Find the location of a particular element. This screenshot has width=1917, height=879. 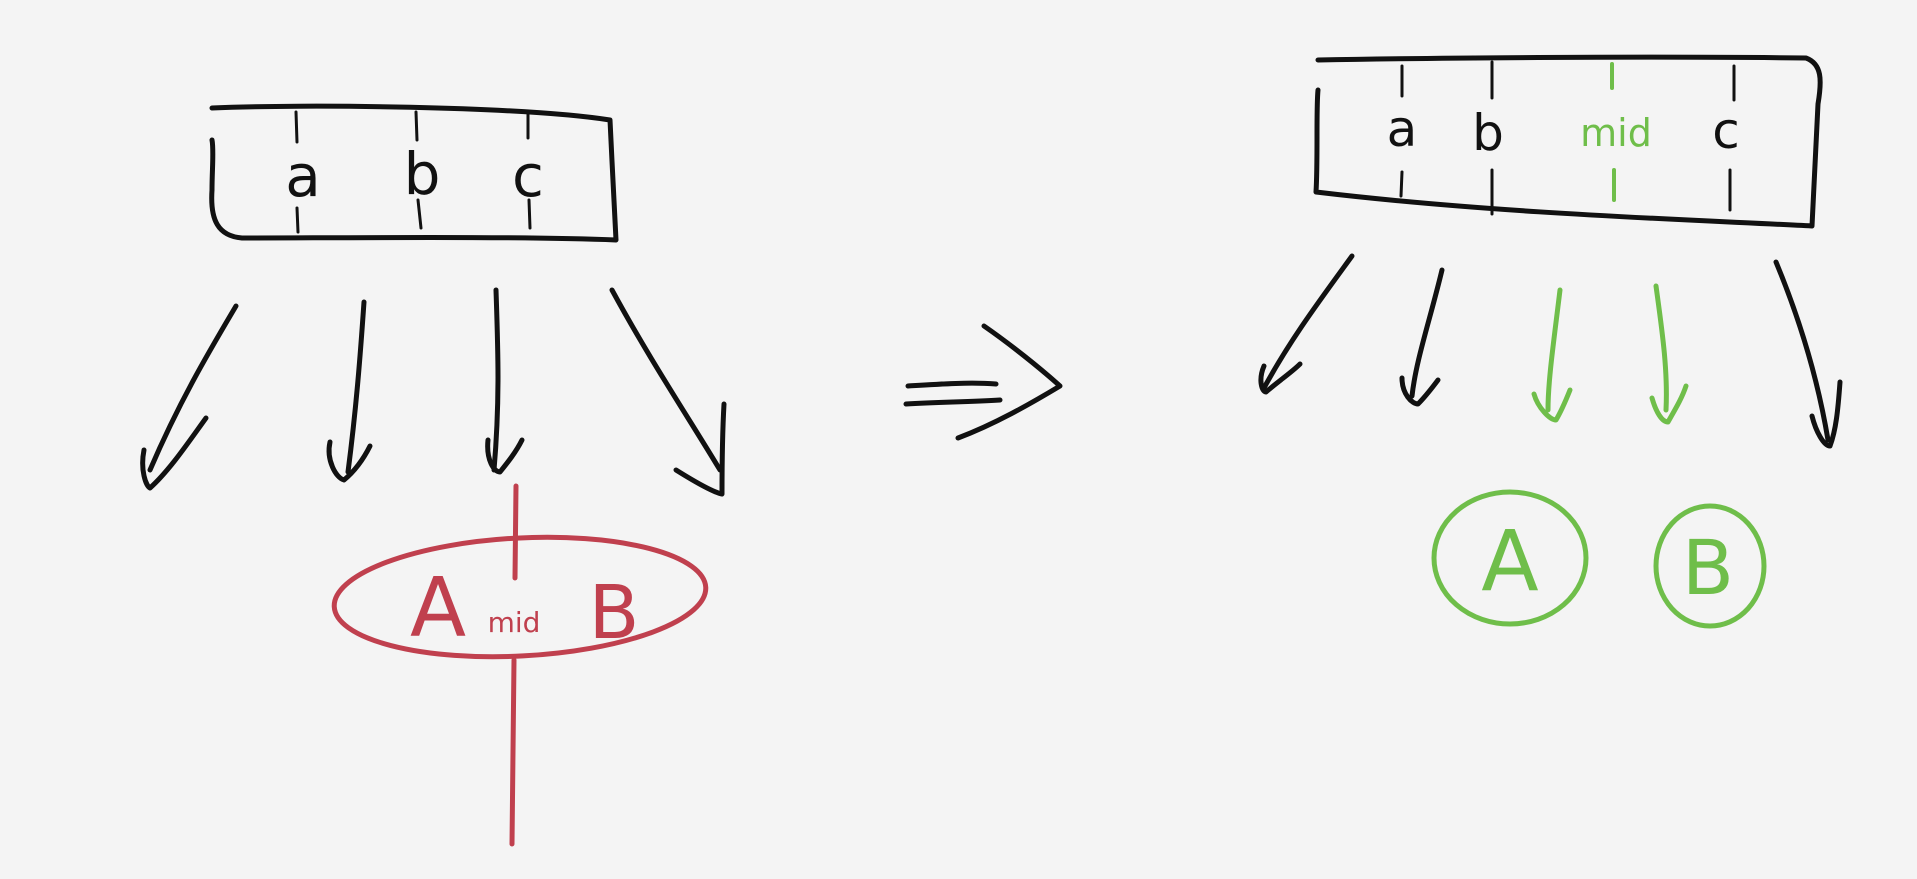

after-new-child-B: B is located at coordinates (1710, 566).